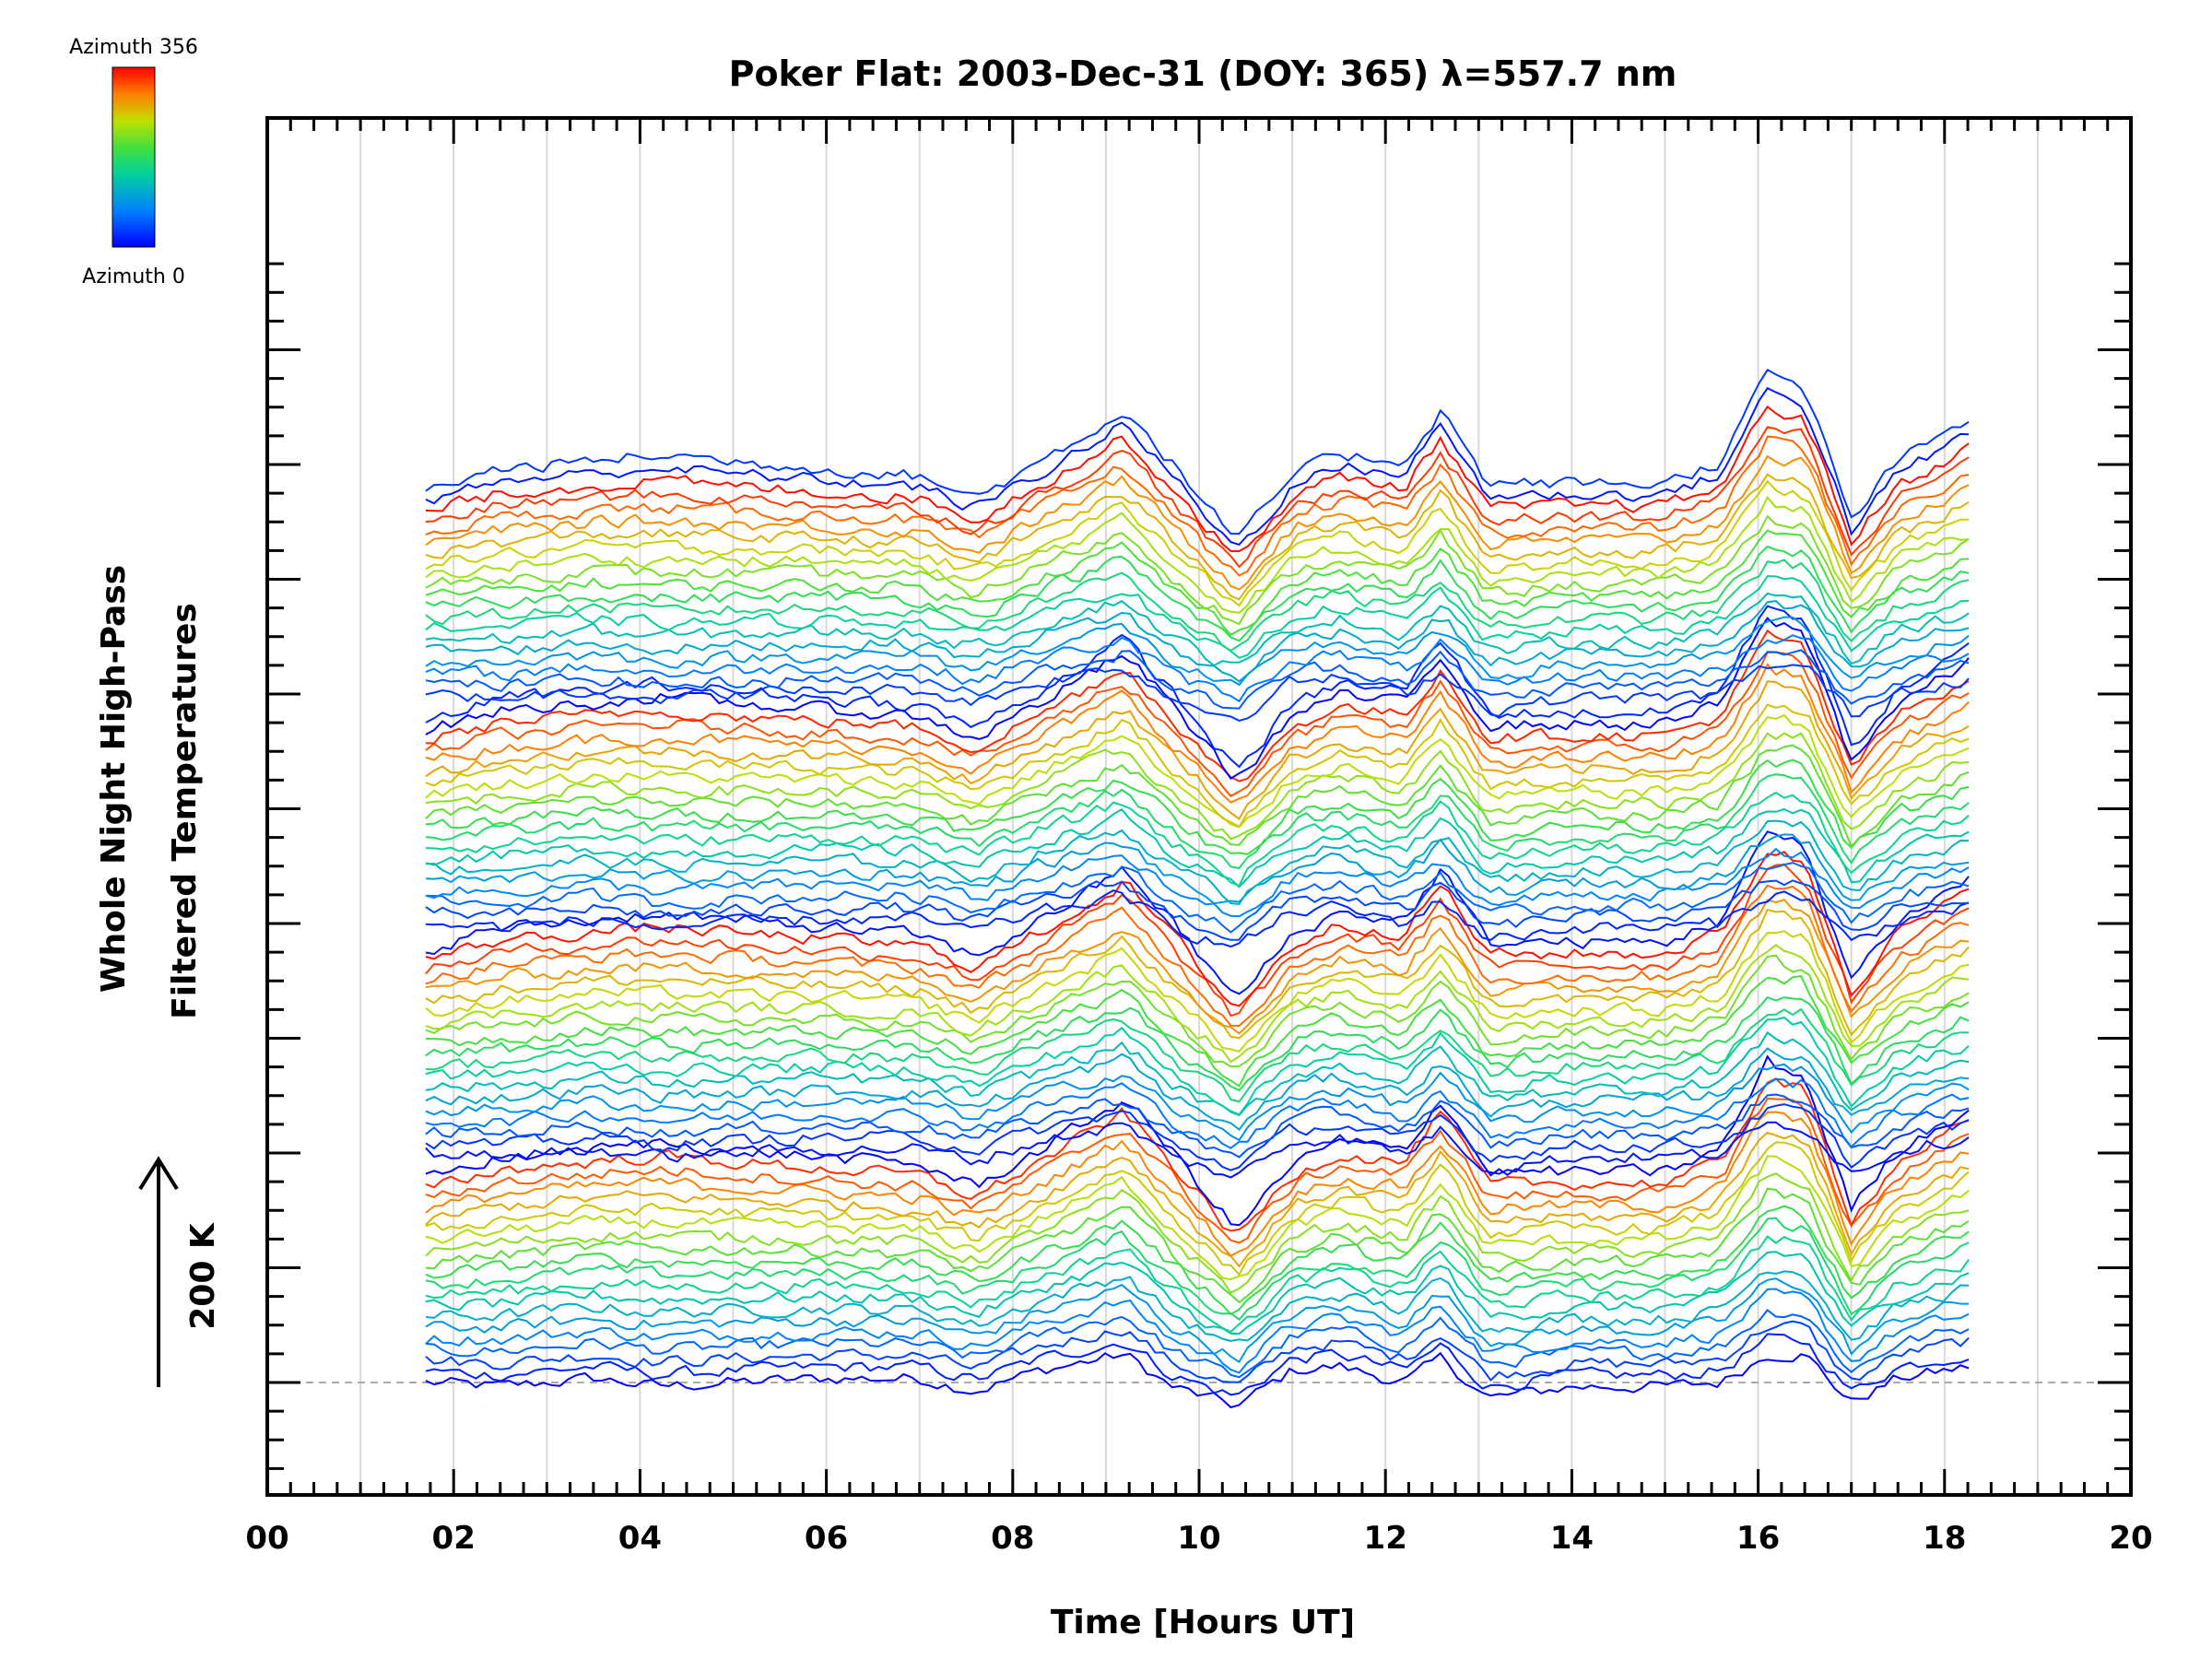  What do you see at coordinates (185, 811) in the screenshot?
I see `y-axis-label-line2: Filtered Temperatures` at bounding box center [185, 811].